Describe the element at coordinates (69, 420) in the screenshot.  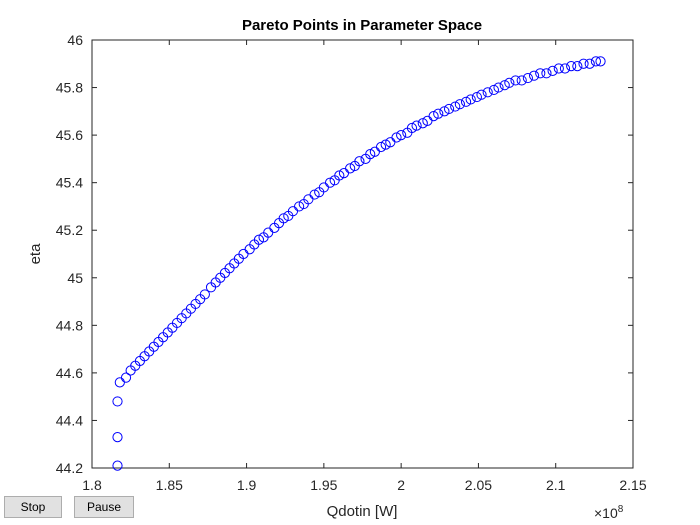
I see `y-tick-label: 44.4` at that location.